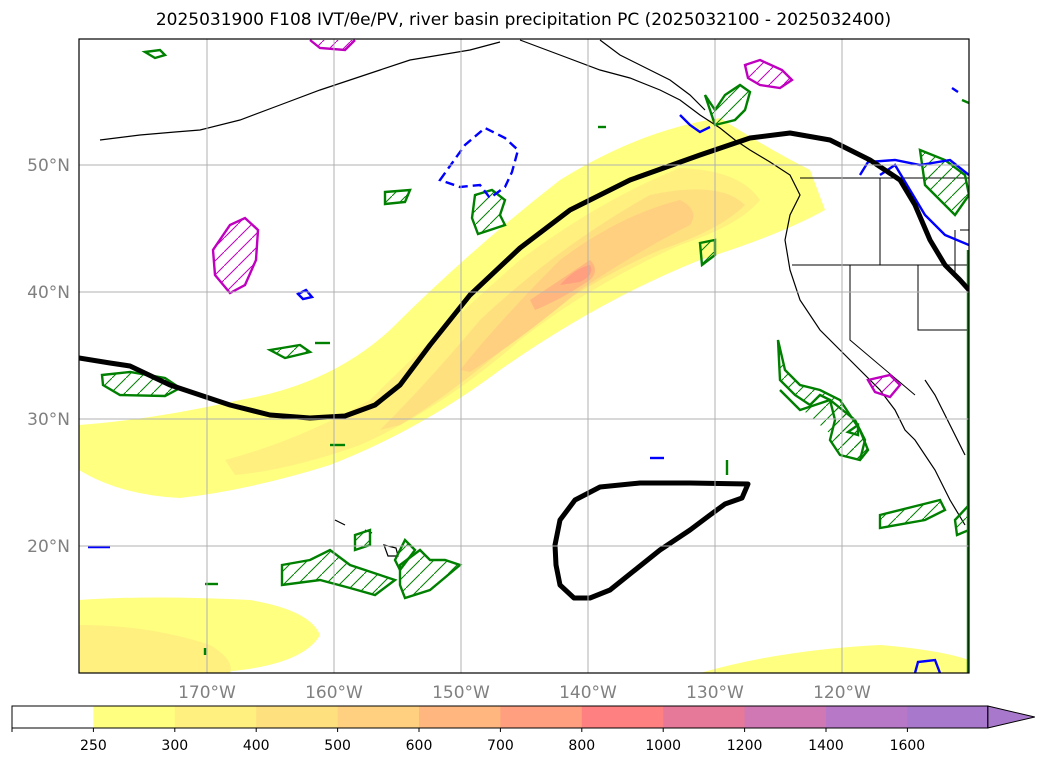 Image resolution: width=1047 pixels, height=767 pixels. What do you see at coordinates (256, 746) in the screenshot?
I see `colorbar-tick-label: 400` at bounding box center [256, 746].